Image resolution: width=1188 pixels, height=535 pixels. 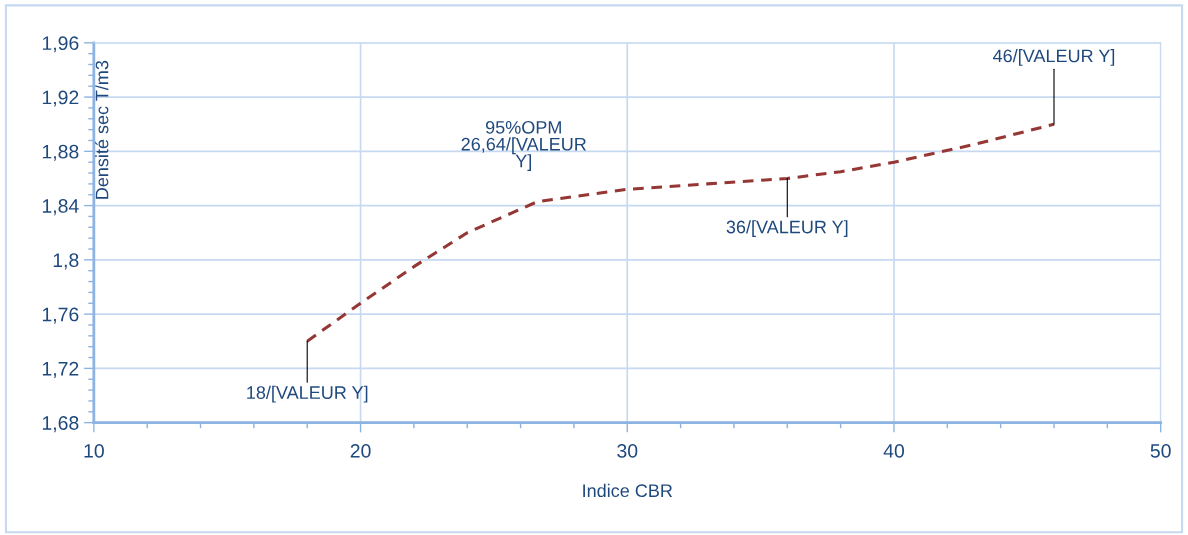 What do you see at coordinates (60, 207) in the screenshot?
I see `y-tick-label: 1,84` at bounding box center [60, 207].